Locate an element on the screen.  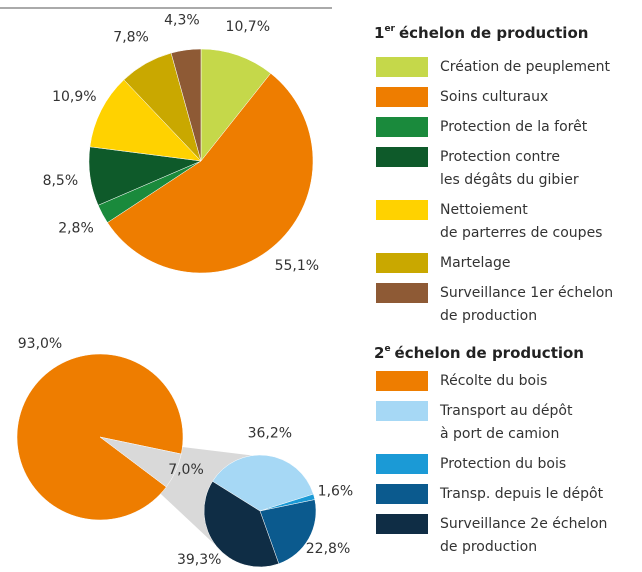
value-label: 4,3% is located at coordinates (182, 20).